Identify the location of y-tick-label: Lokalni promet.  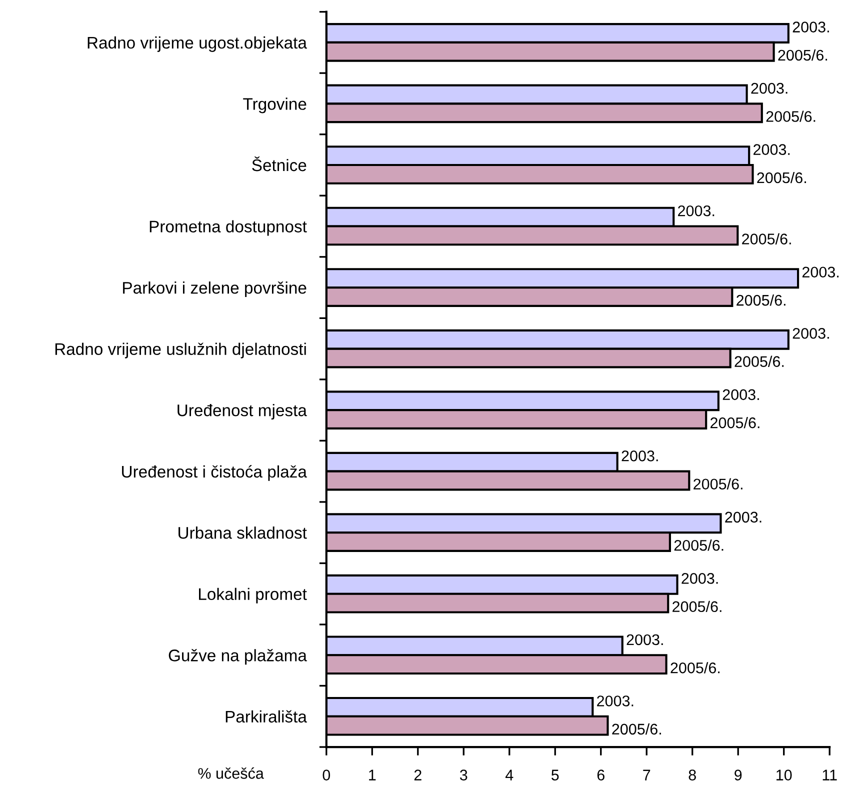
(253, 596).